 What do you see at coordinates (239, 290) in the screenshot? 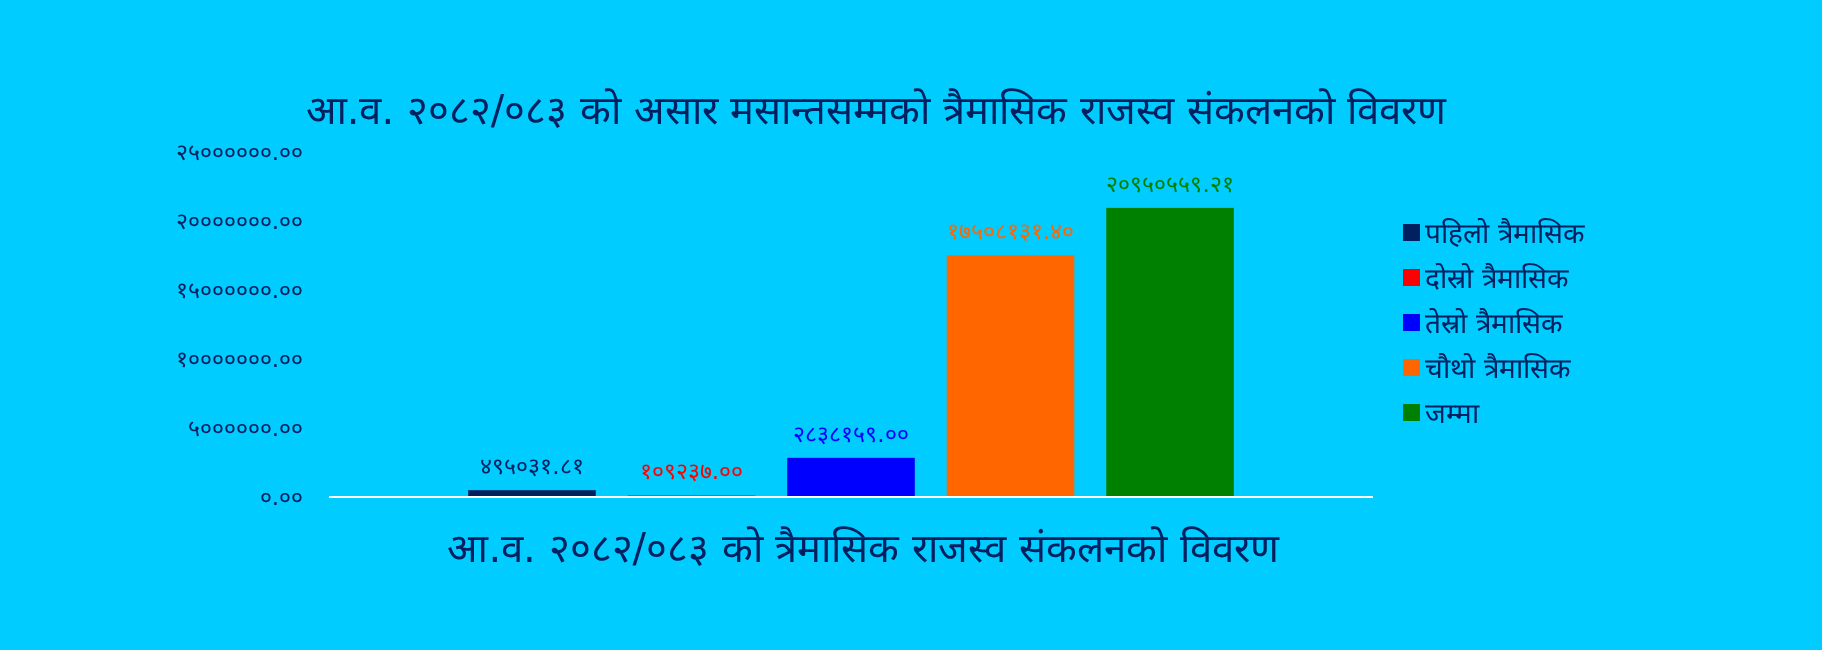
I see `y-tick-label: १५००००००.००` at bounding box center [239, 290].